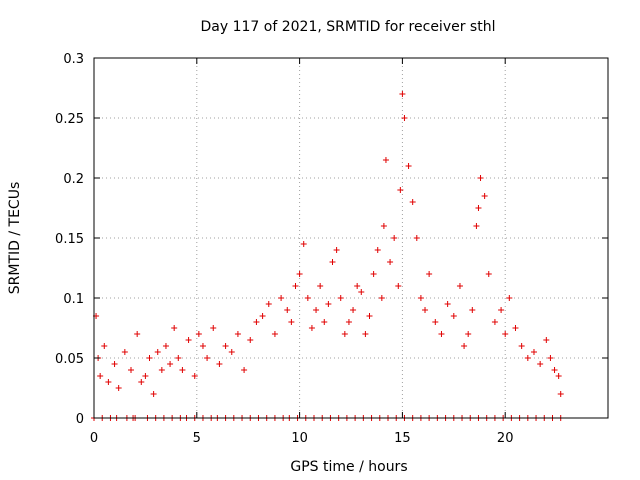  What do you see at coordinates (69, 119) in the screenshot?
I see `y-tick-label: 0.25` at bounding box center [69, 119].